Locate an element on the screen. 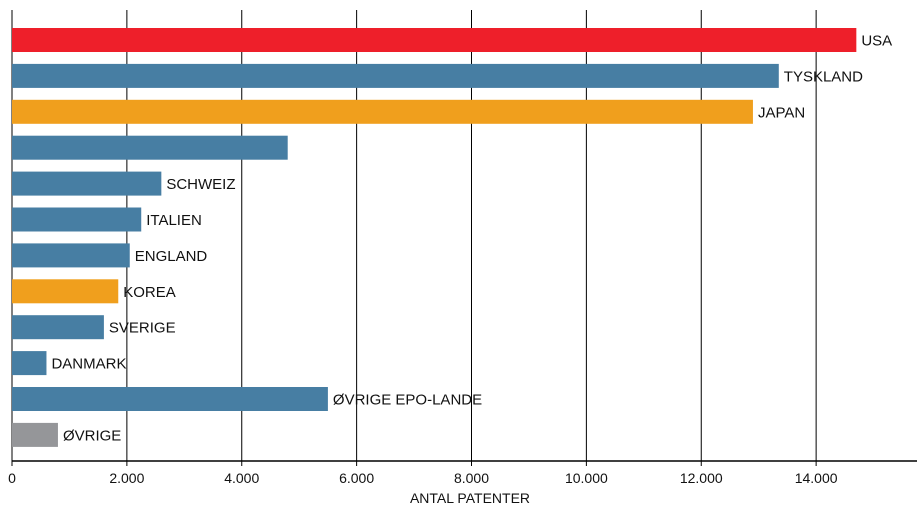 This screenshot has width=917, height=508. bar-label: TYSKLAND is located at coordinates (823, 76).